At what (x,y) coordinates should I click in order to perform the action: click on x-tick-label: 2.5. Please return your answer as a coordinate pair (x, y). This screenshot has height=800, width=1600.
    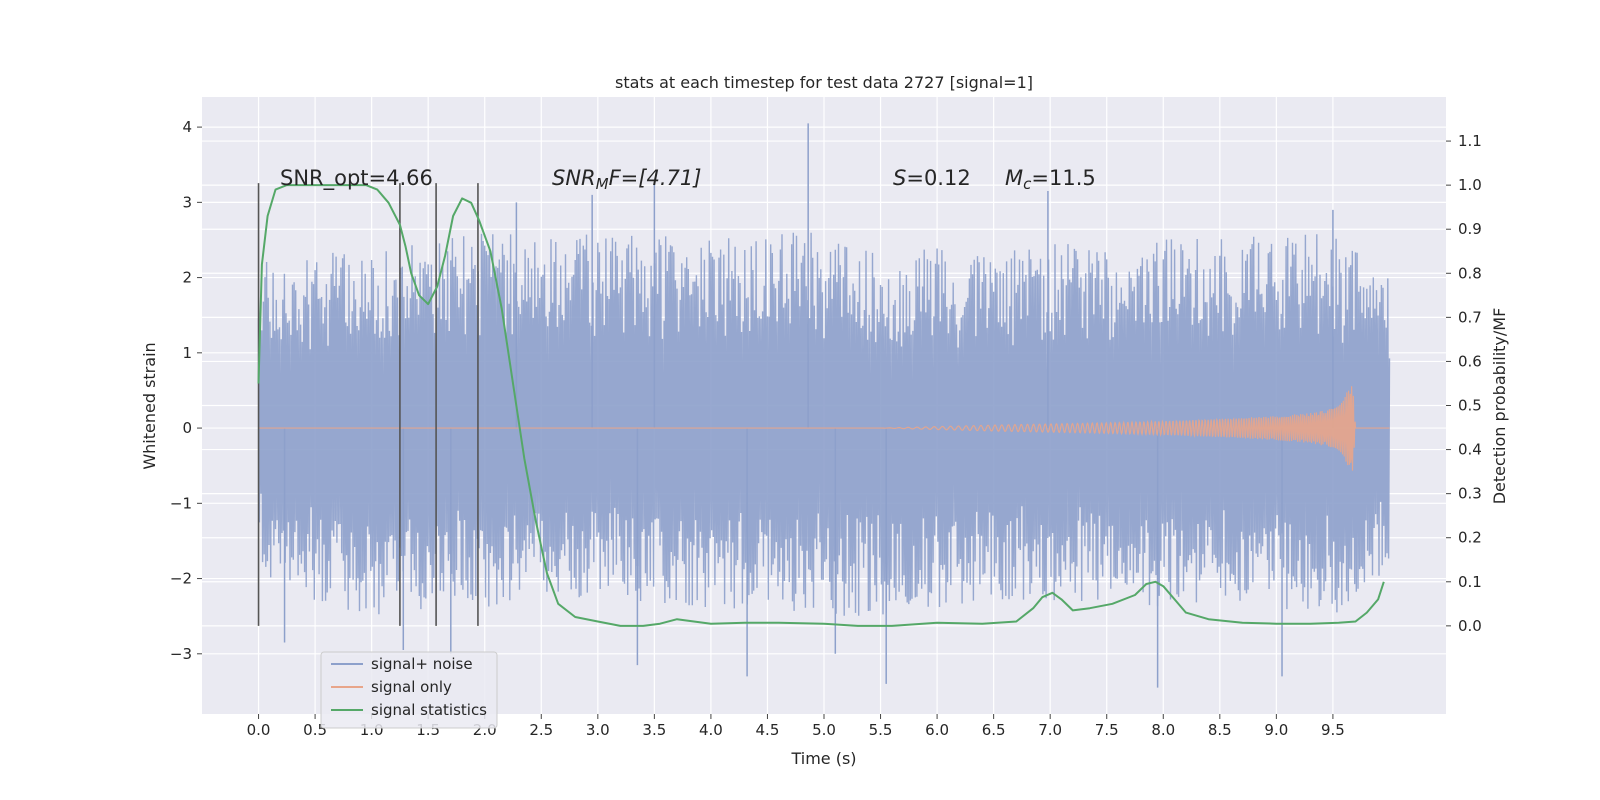
    Looking at the image, I should click on (541, 730).